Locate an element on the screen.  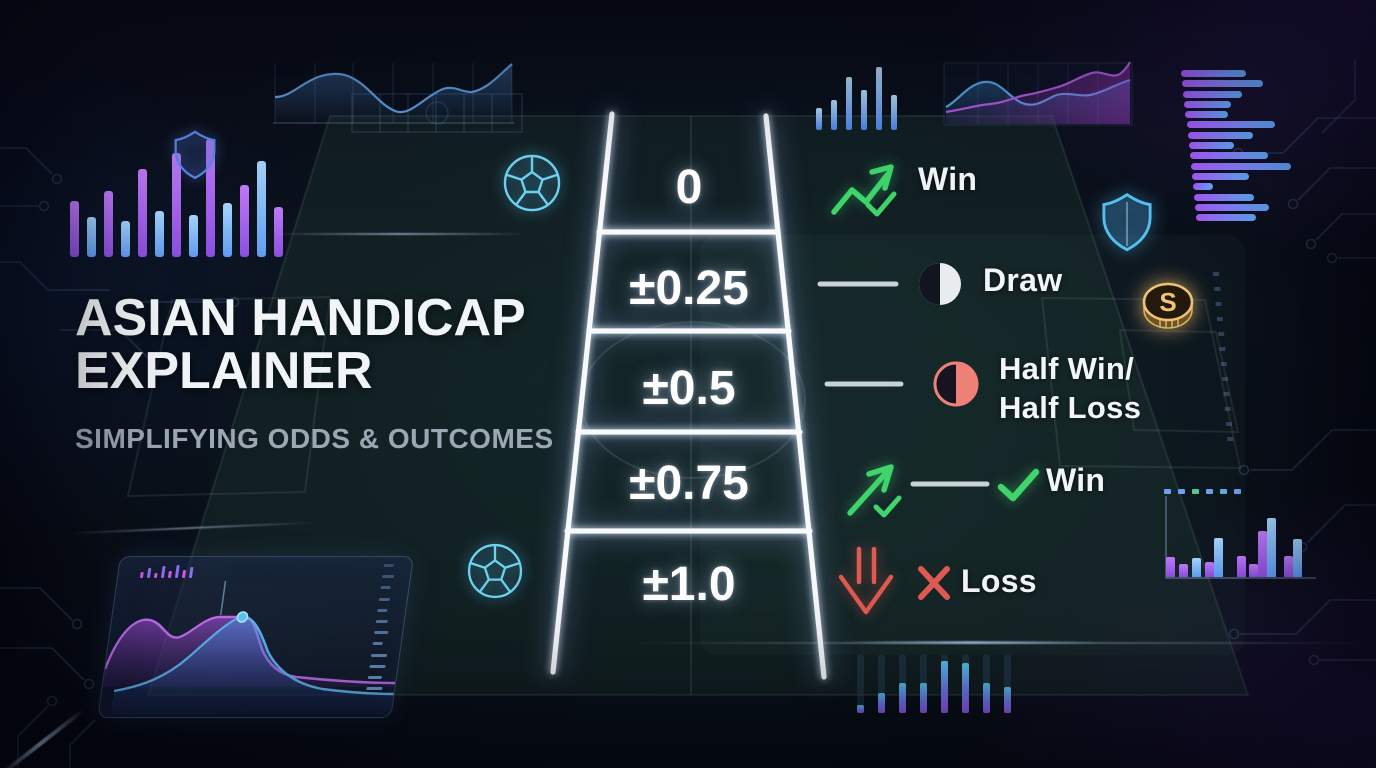
up-right-arrow-icon is located at coordinates (870, 490).